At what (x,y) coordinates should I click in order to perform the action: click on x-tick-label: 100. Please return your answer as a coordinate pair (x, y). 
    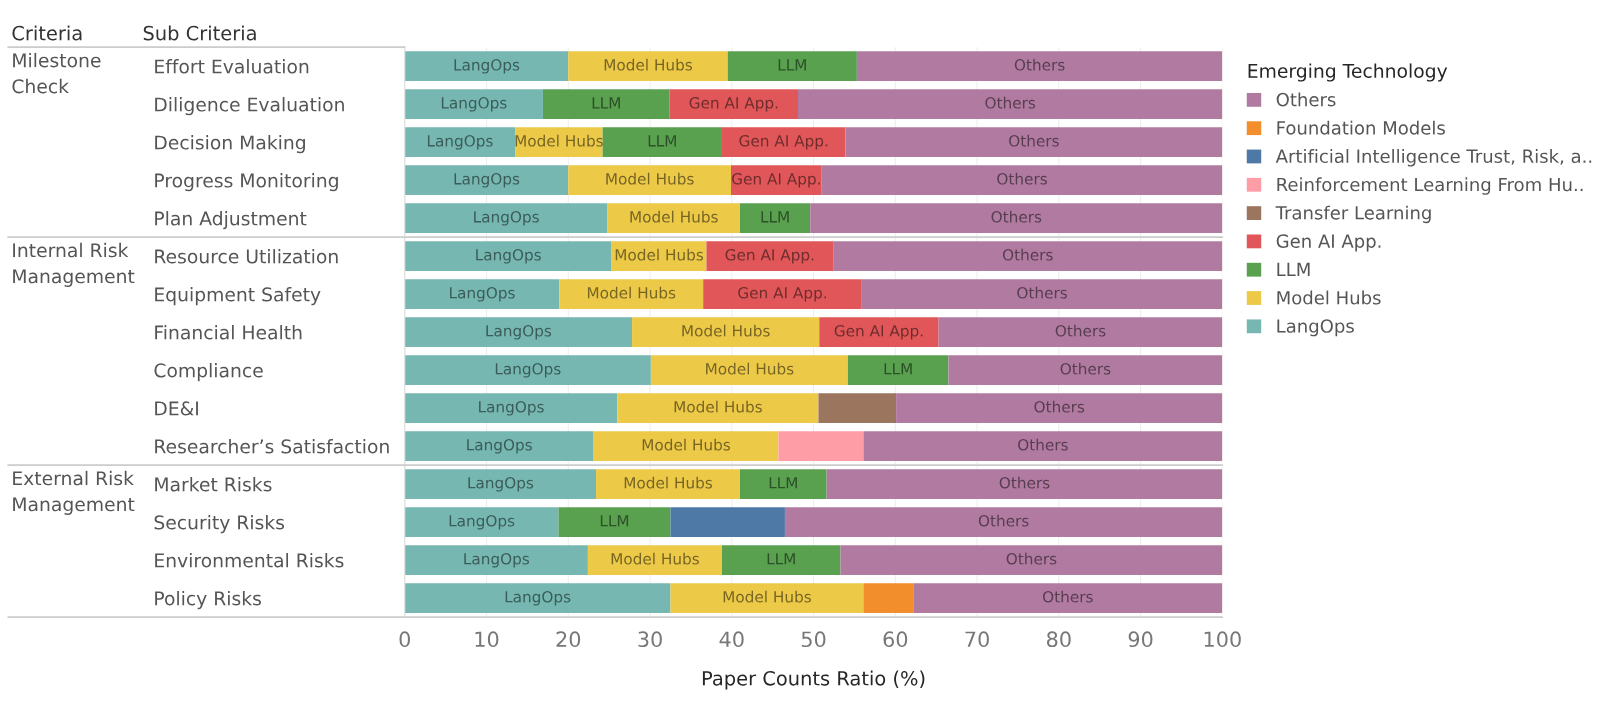
    Looking at the image, I should click on (1222, 639).